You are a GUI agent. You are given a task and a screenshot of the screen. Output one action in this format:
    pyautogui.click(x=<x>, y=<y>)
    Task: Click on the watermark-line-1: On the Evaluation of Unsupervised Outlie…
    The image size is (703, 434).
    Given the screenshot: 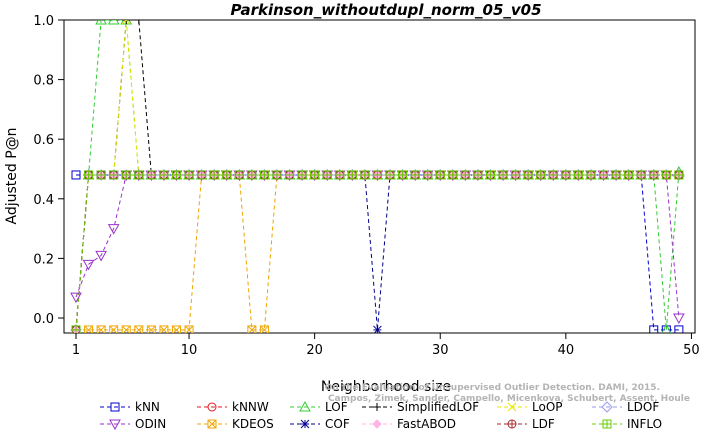 What is the action you would take?
    pyautogui.click(x=492, y=388)
    